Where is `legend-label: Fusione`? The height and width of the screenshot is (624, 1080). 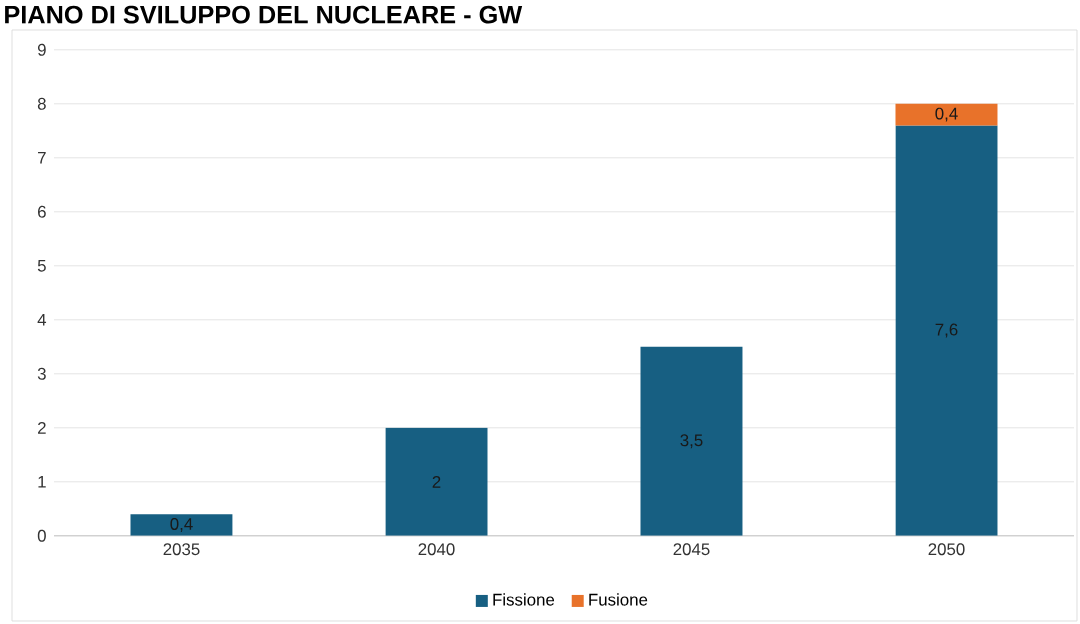
legend-label: Fusione is located at coordinates (618, 599).